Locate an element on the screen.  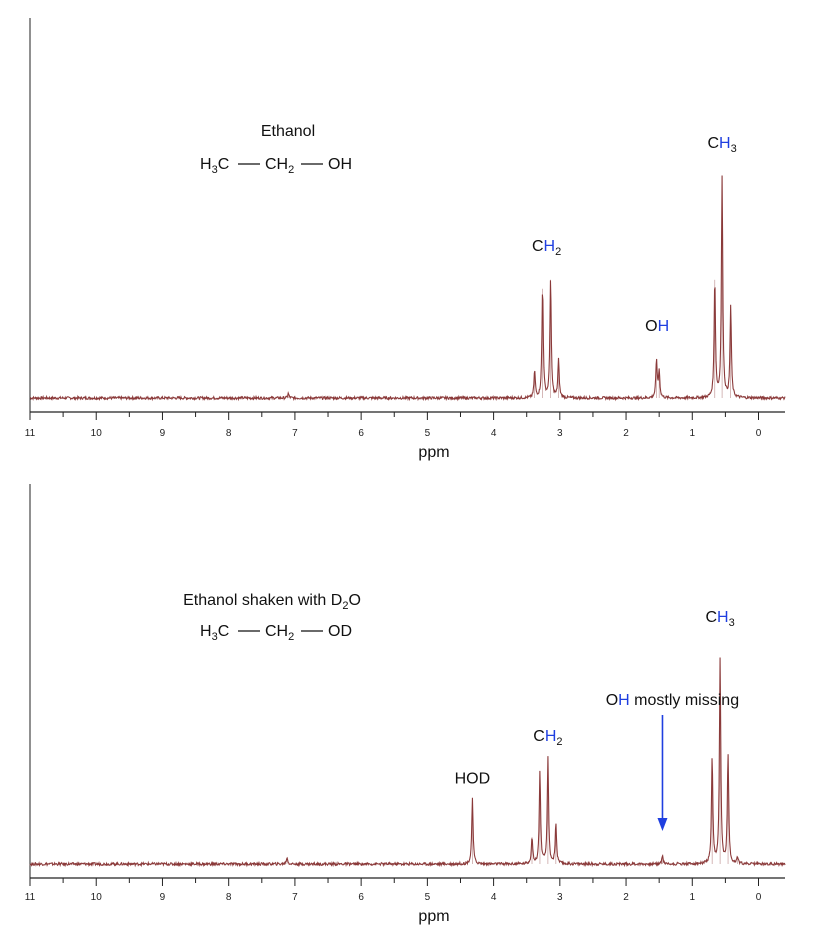
callout-arrow-head is located at coordinates (662, 824).